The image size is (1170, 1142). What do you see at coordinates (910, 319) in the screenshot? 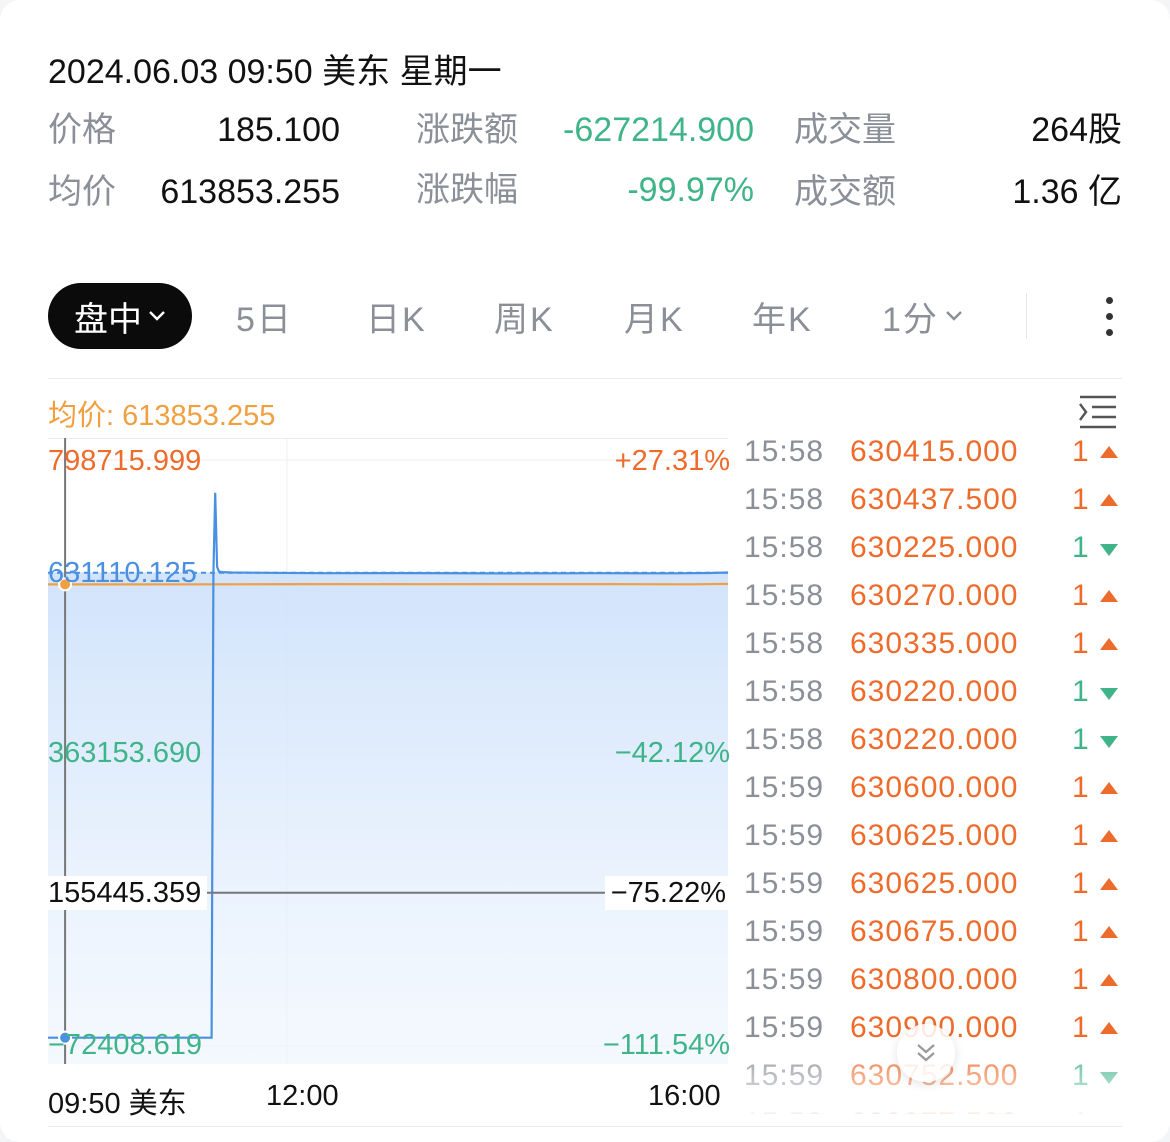
I see `tab-interval-label: 1分` at bounding box center [910, 319].